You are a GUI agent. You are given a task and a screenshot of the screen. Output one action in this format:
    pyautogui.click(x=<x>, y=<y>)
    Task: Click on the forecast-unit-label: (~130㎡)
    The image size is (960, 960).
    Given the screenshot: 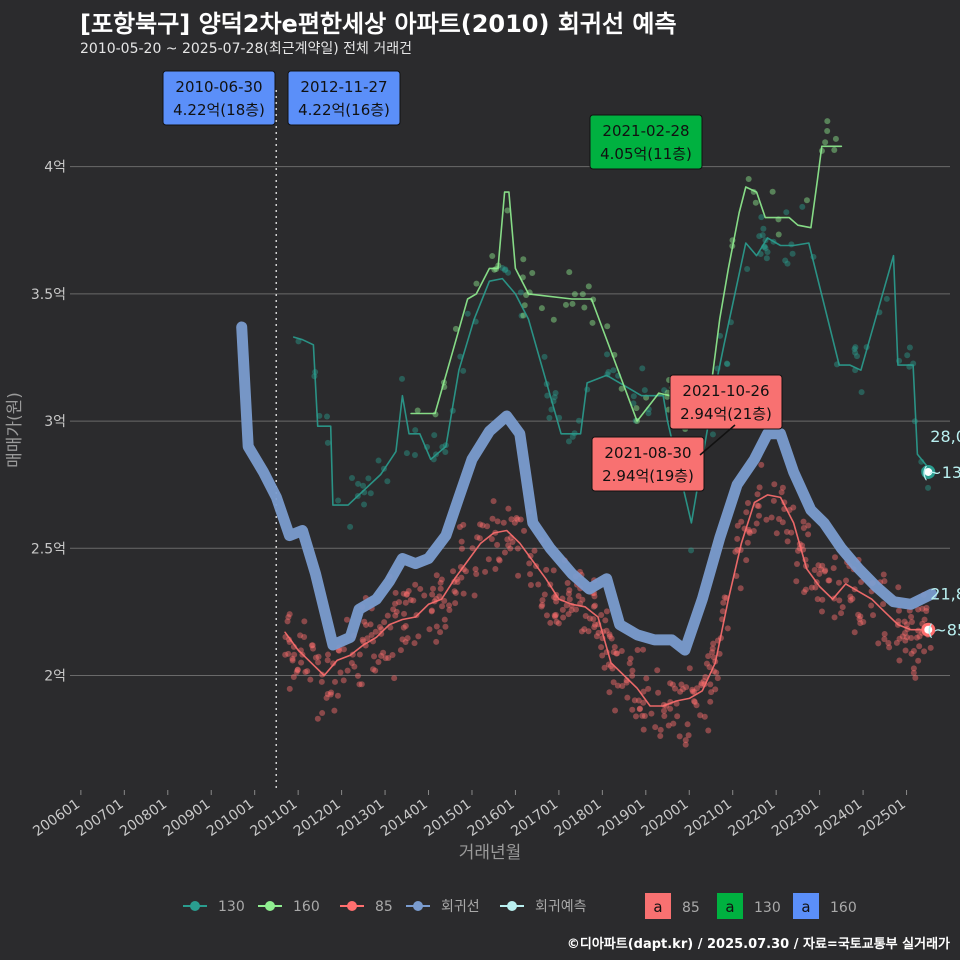 What is the action you would take?
    pyautogui.click(x=941, y=472)
    